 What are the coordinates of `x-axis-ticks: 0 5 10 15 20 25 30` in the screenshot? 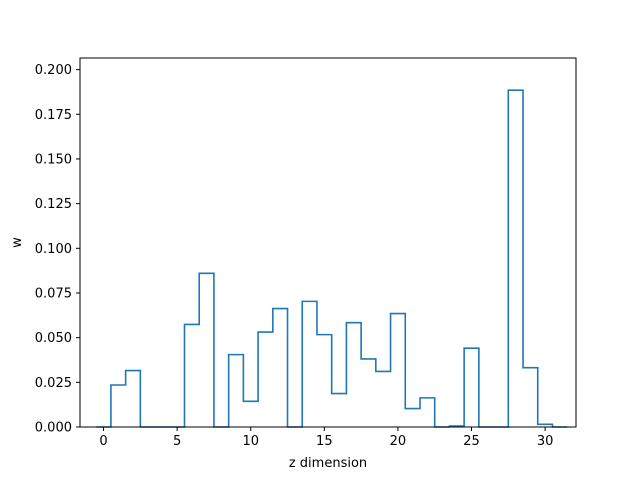 It's located at (326, 438).